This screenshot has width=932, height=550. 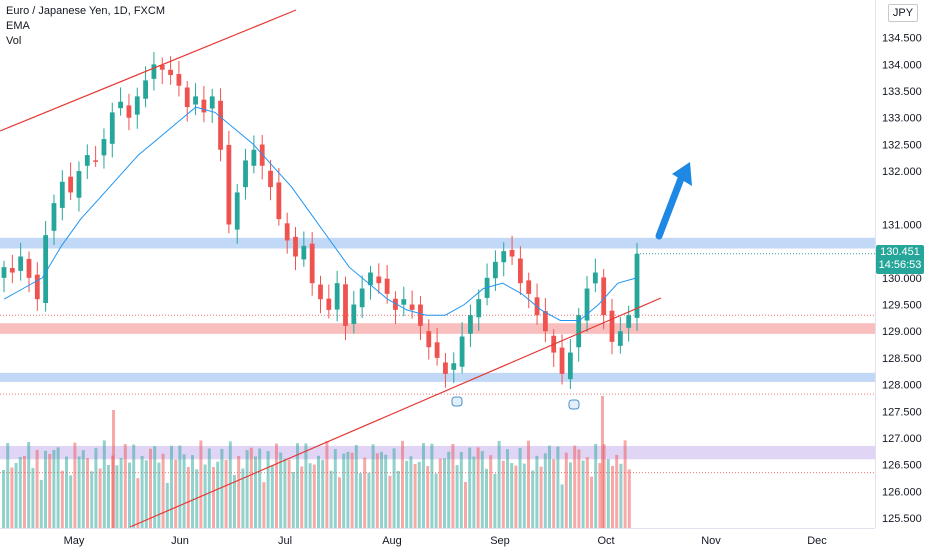 What do you see at coordinates (902, 332) in the screenshot?
I see `y-tick-label: 129.000` at bounding box center [902, 332].